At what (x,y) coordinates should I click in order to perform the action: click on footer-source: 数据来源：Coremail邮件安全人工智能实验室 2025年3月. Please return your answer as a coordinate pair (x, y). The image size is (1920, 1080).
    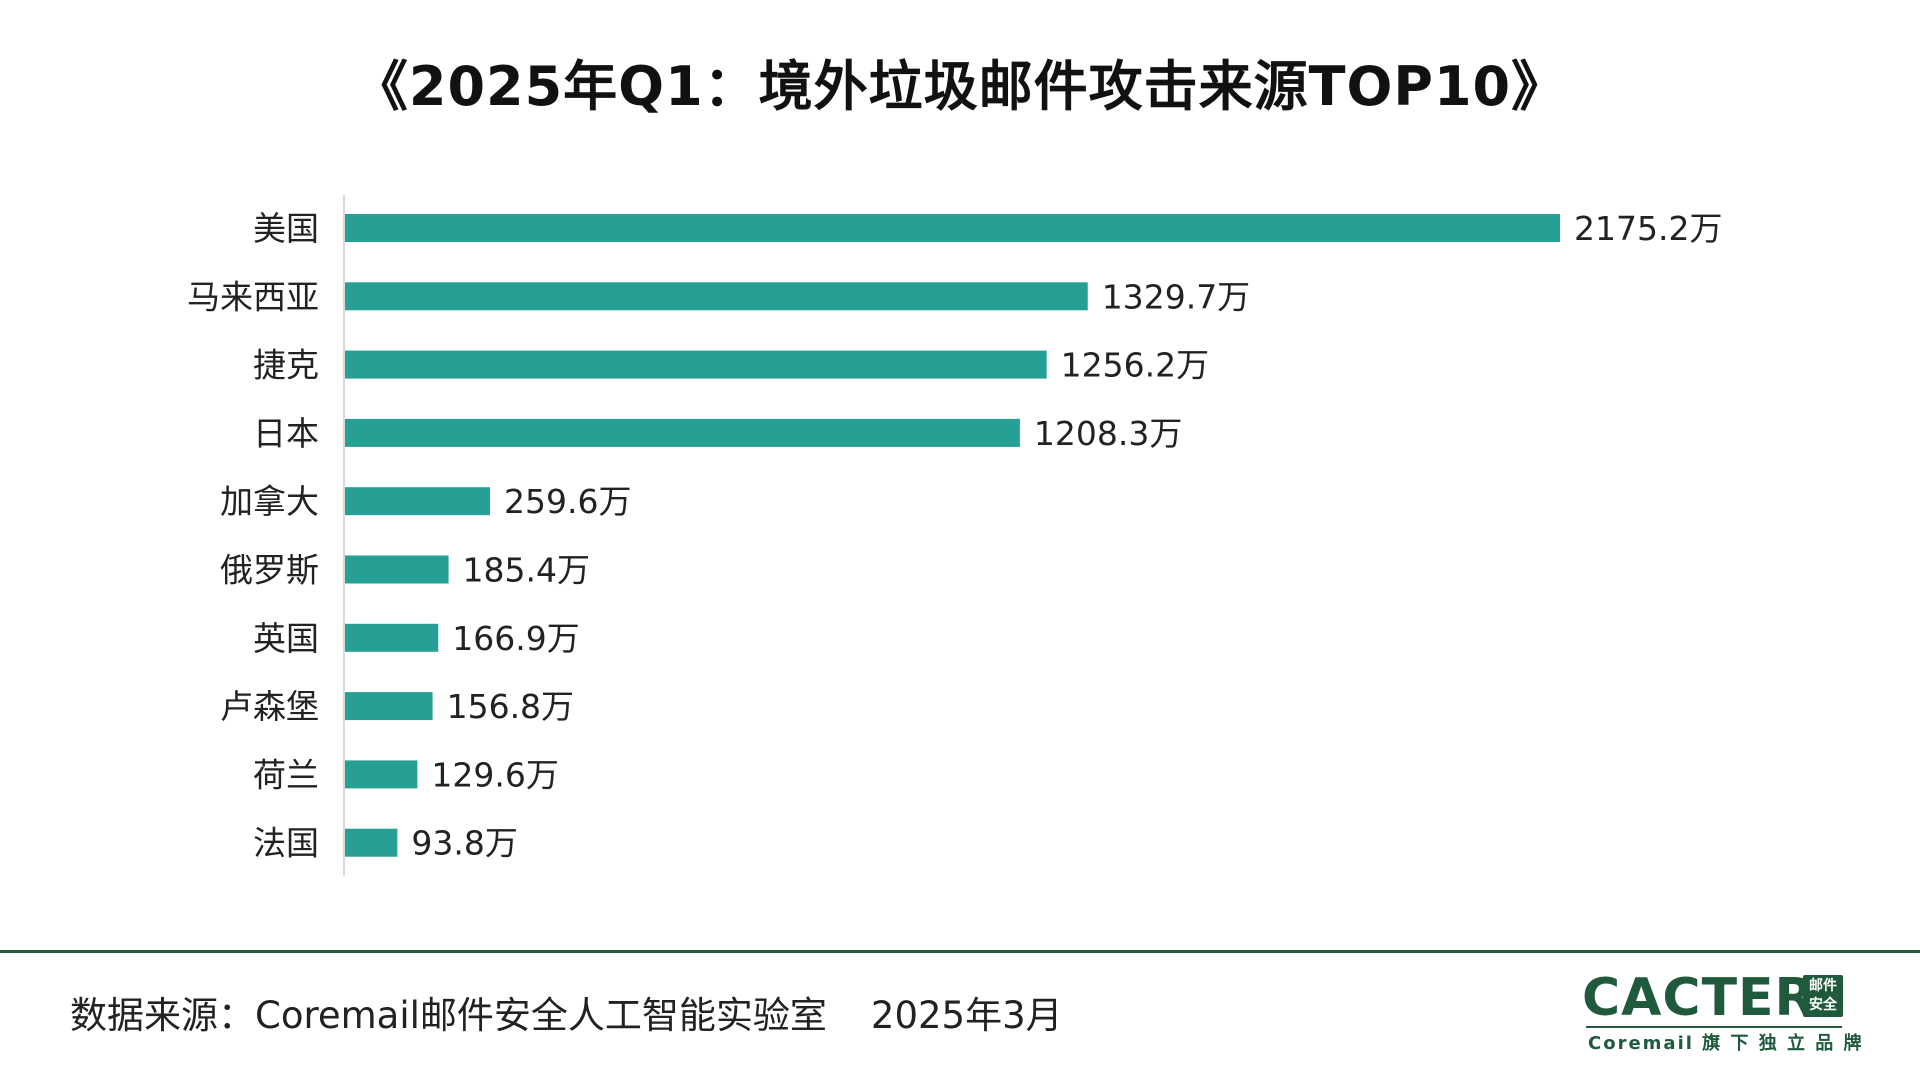
    Looking at the image, I should click on (566, 1012).